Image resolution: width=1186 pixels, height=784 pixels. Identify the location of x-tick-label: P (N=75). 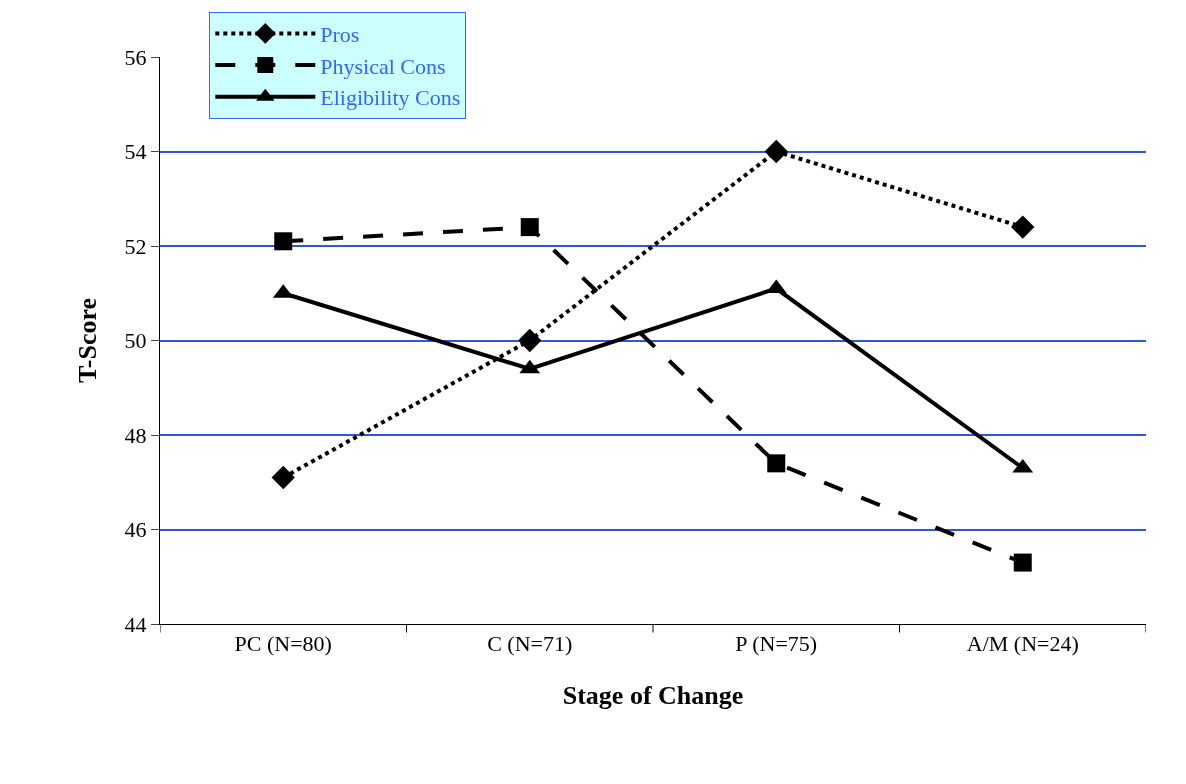
(776, 644).